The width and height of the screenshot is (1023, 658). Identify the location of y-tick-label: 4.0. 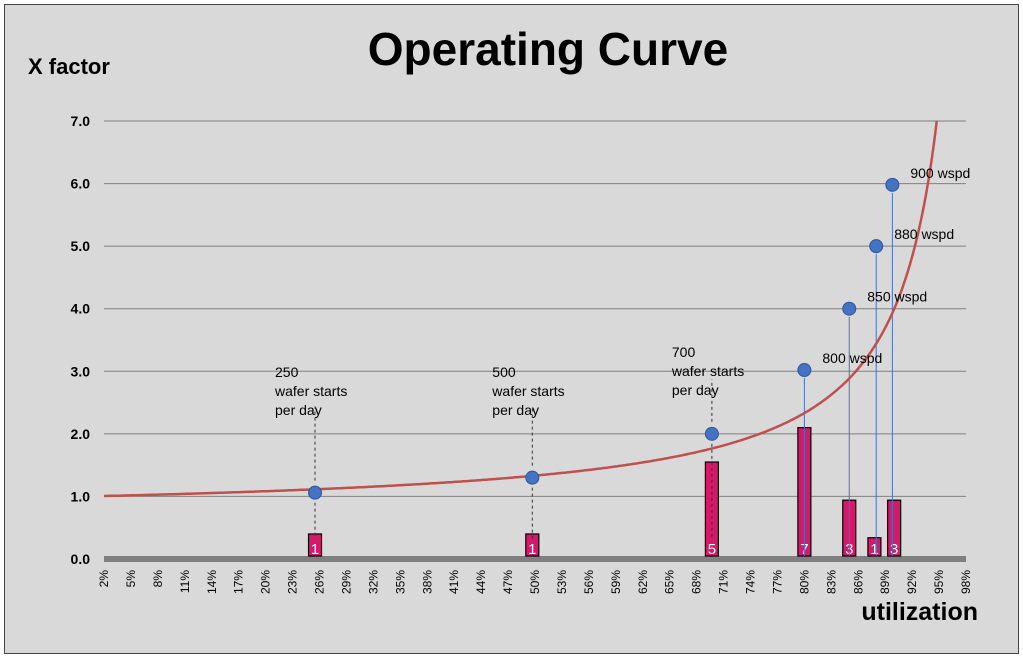
(81, 309).